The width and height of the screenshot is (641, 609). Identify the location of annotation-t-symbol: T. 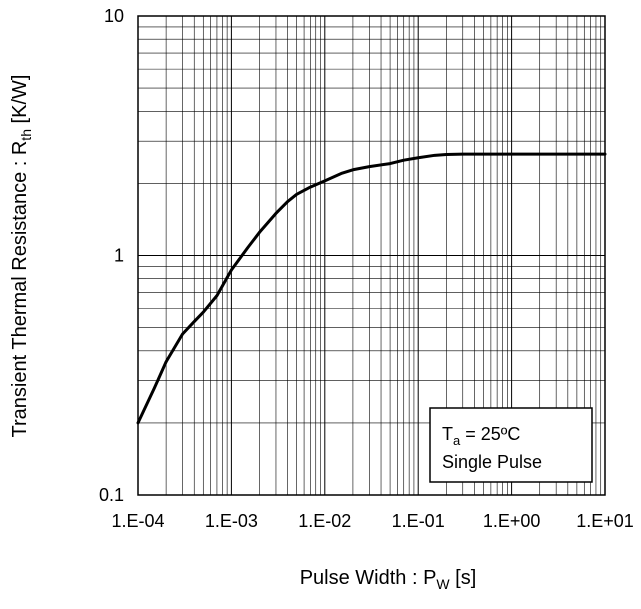
(447, 434).